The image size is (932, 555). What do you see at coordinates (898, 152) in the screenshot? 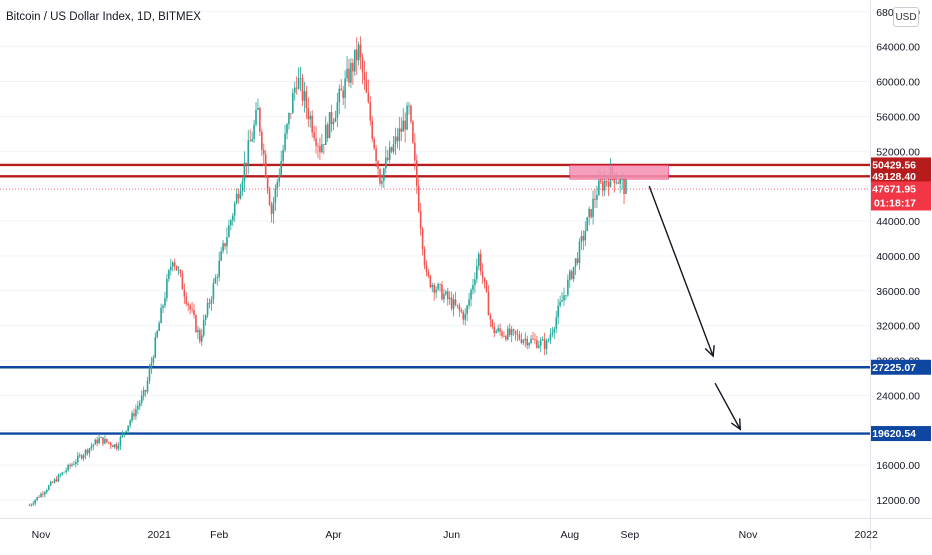
I see `y-tick-label: 52000.00` at bounding box center [898, 152].